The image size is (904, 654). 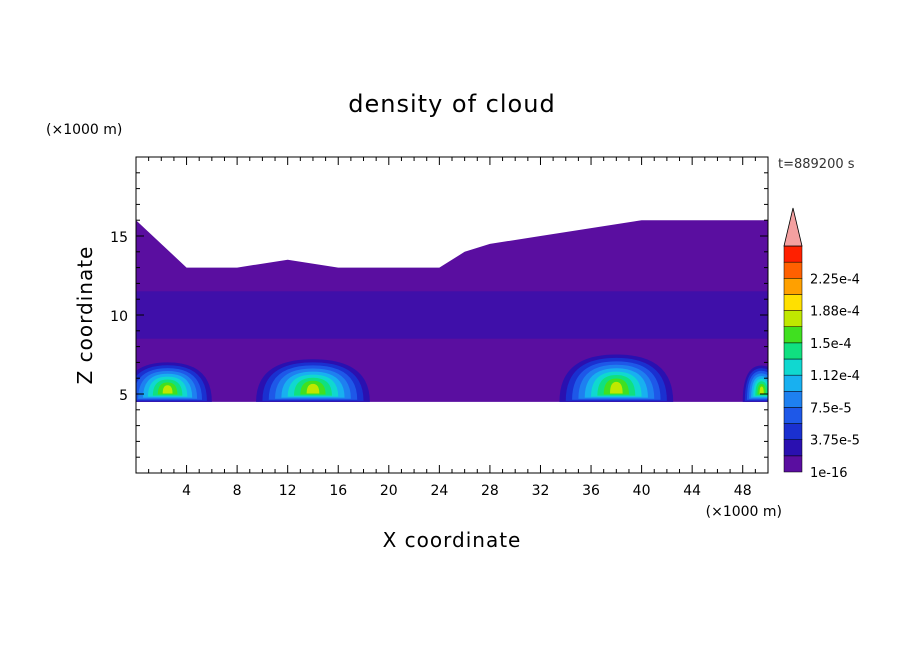 I want to click on colorbar-label: 1.88e-4, so click(x=835, y=312).